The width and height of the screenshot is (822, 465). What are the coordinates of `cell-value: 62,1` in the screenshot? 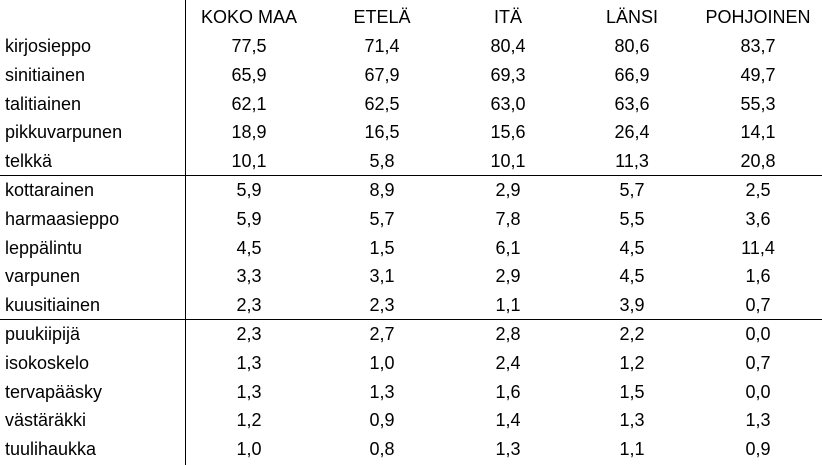 It's located at (249, 104).